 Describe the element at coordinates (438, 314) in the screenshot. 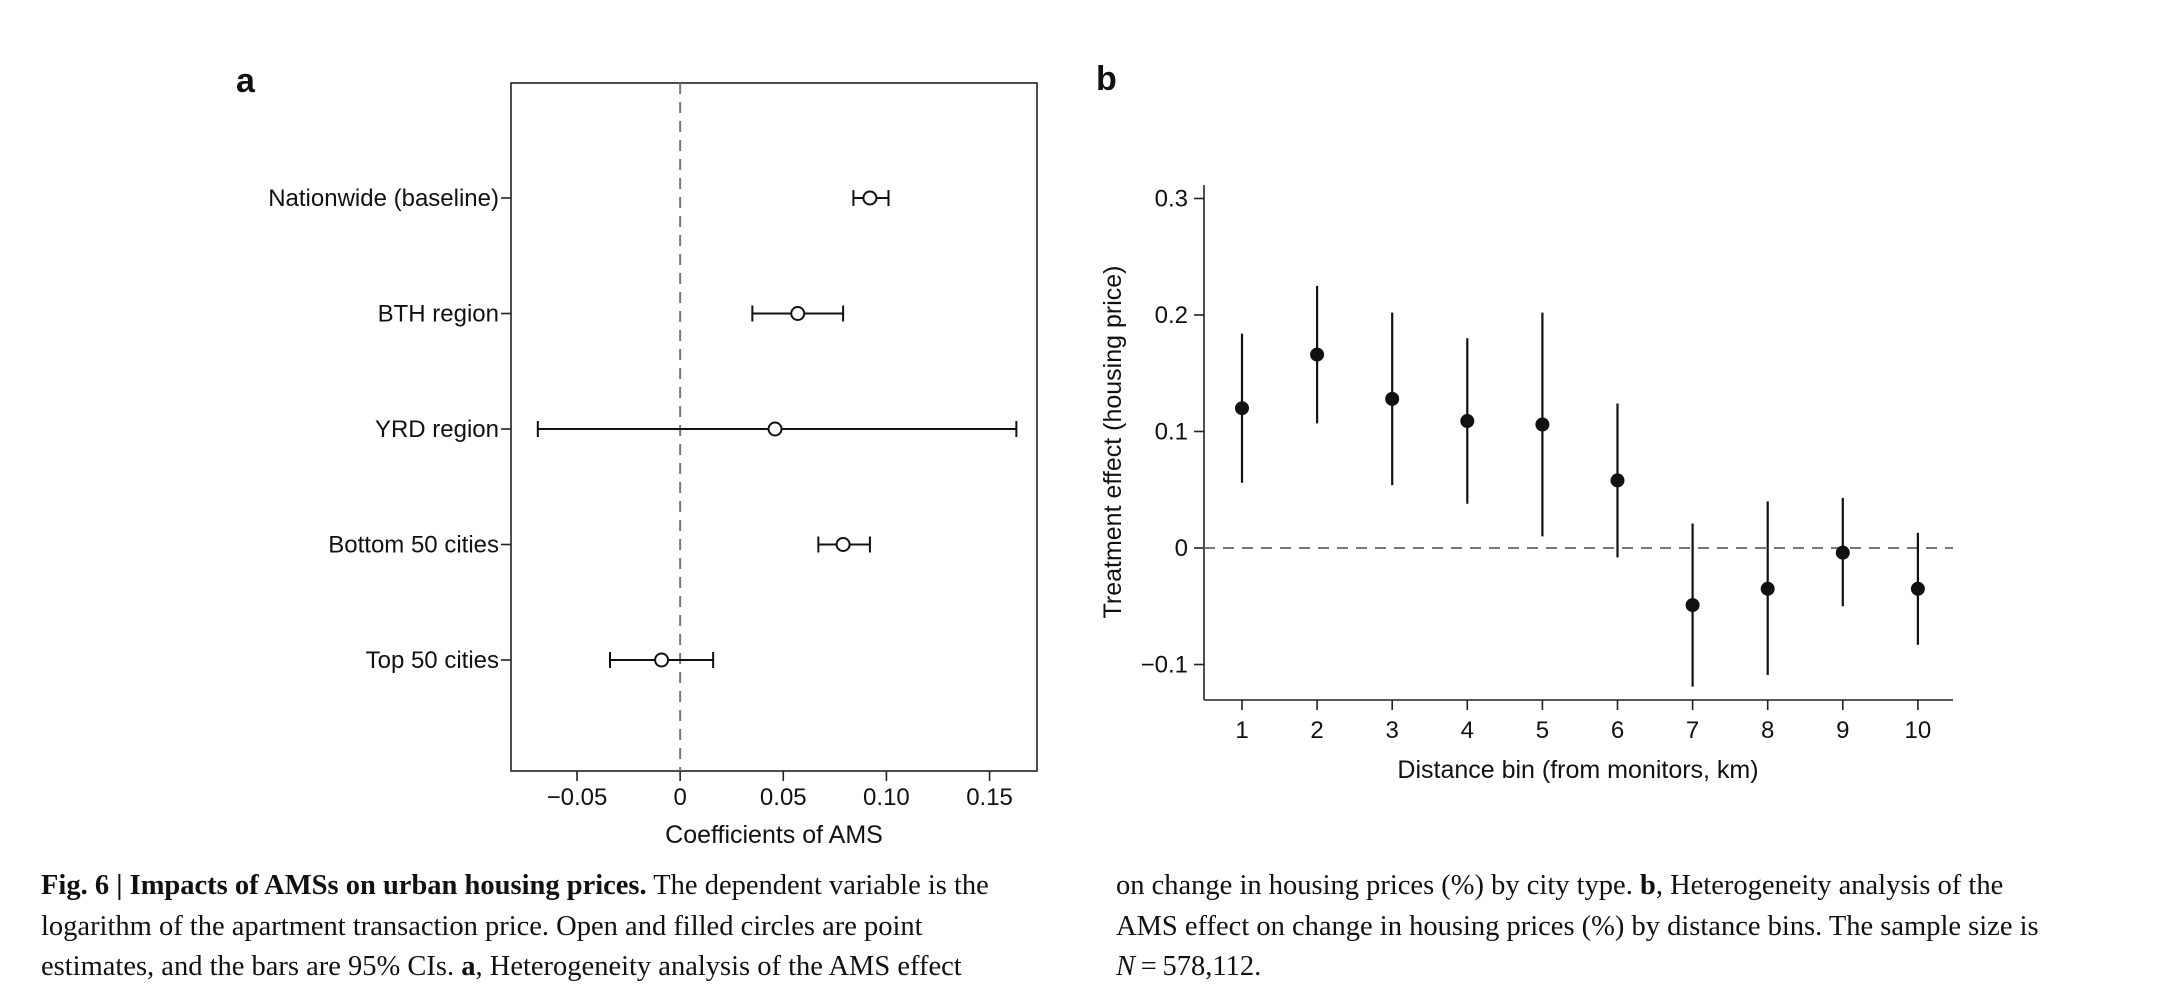

I see `panel-a-category-label: BTH region` at that location.